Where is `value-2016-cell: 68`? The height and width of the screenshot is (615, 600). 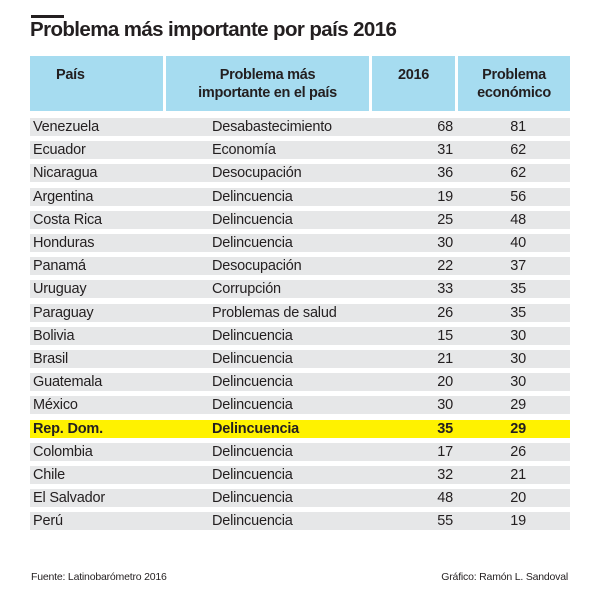
value-2016-cell: 68 is located at coordinates (445, 127).